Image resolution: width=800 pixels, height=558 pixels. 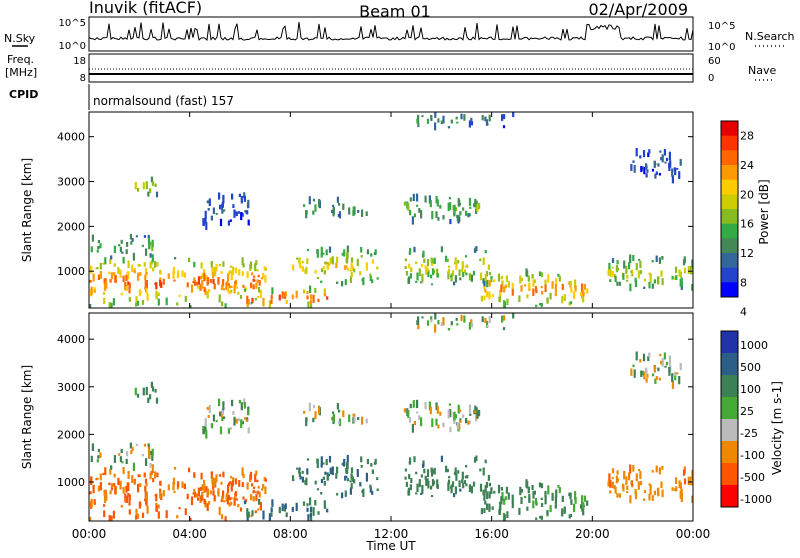 I want to click on power-colorbar-tick: 8, so click(x=743, y=282).